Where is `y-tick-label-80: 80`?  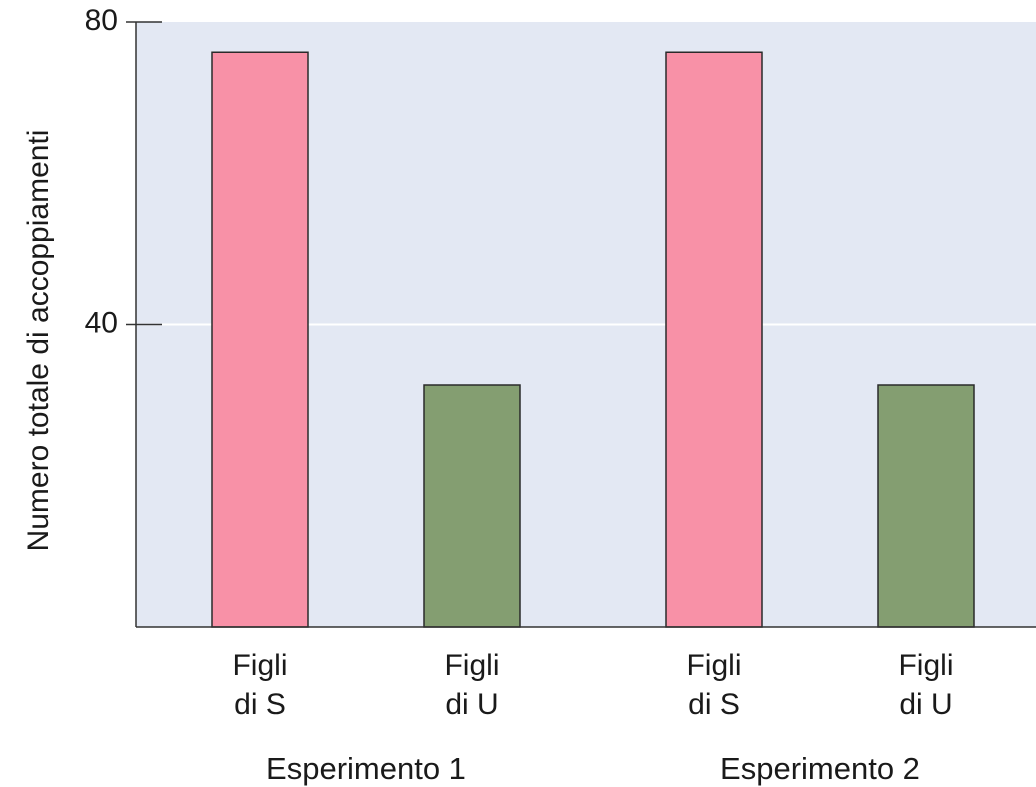
y-tick-label-80: 80 is located at coordinates (101, 20).